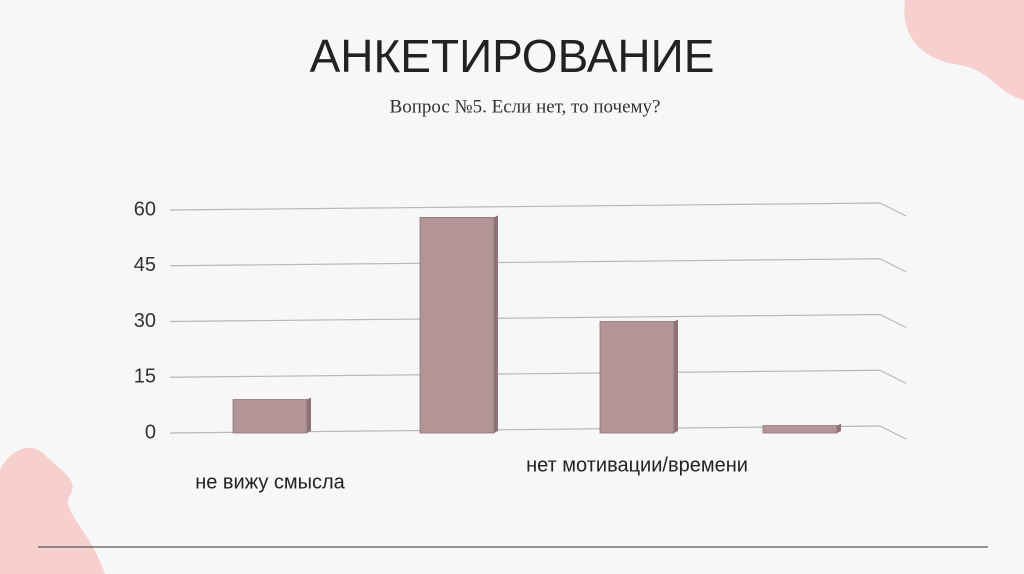 This screenshot has height=574, width=1024. I want to click on y-tick-label: 15, so click(145, 377).